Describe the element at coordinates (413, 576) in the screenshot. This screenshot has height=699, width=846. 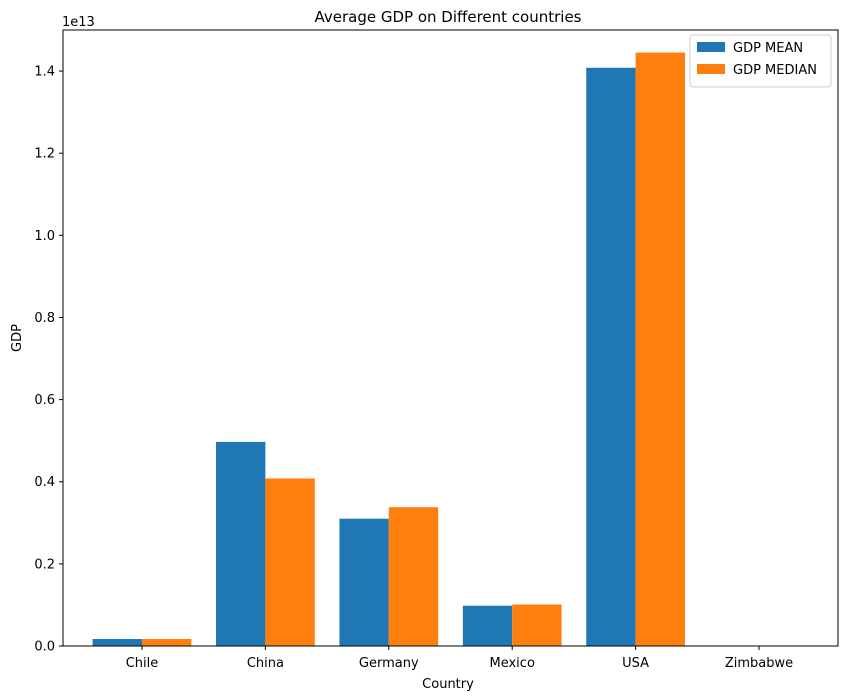
I see `bar-gdp-median-germany` at that location.